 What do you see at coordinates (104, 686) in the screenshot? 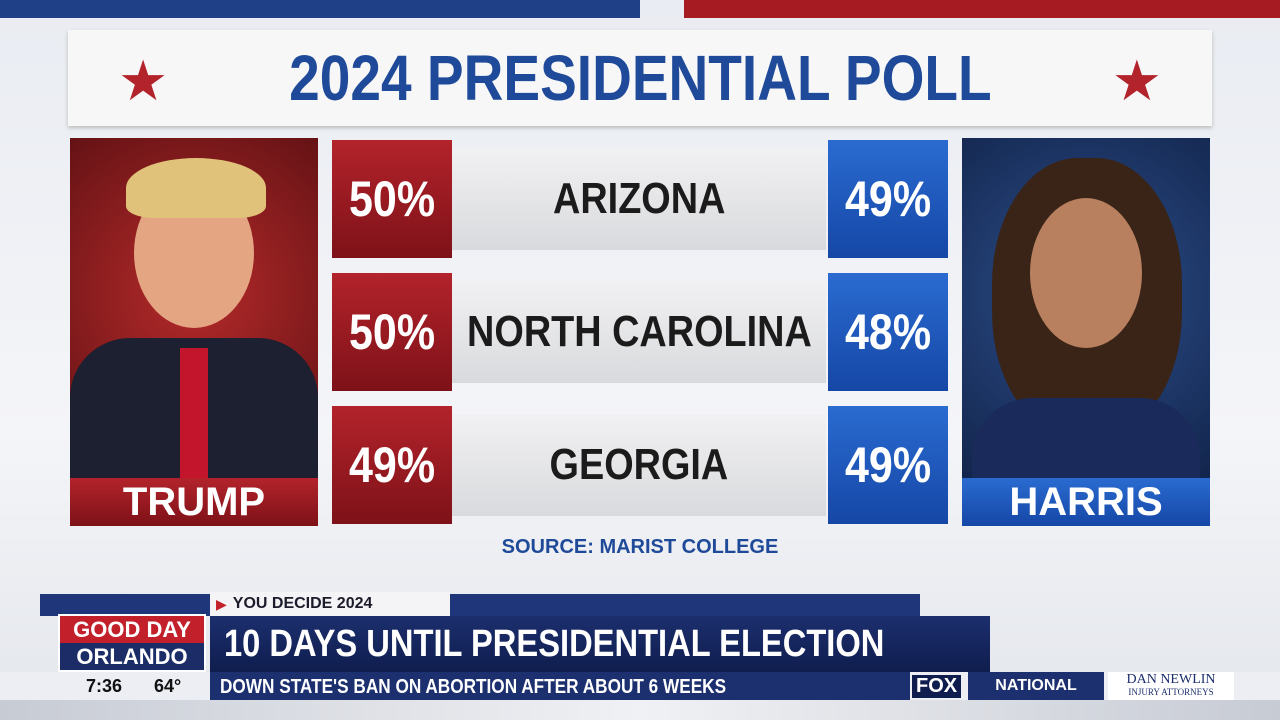
I see `time: 7:36` at bounding box center [104, 686].